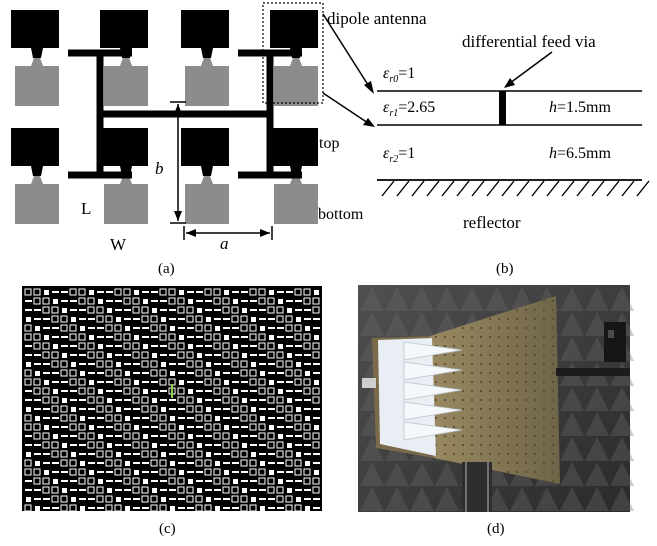 The width and height of the screenshot is (657, 546). What do you see at coordinates (207, 171) in the screenshot?
I see `dipole-top-taper` at bounding box center [207, 171].